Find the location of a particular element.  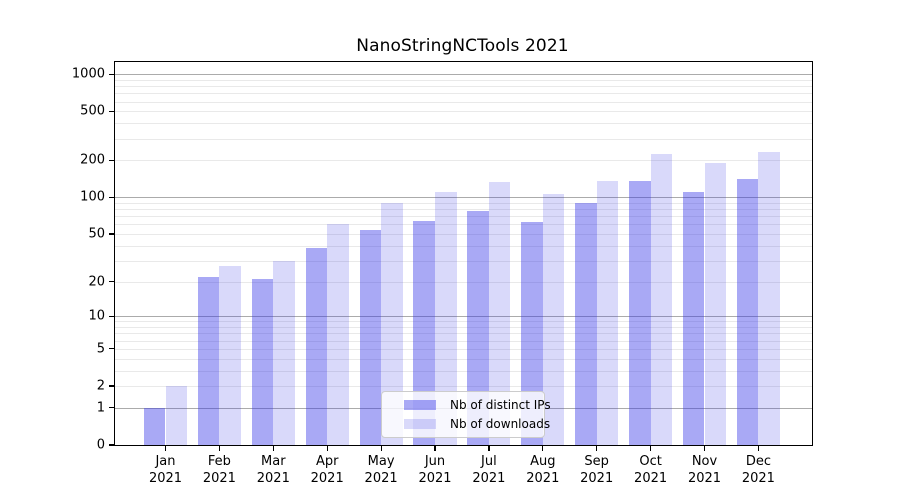

x-tick-label: Feb 2021 is located at coordinates (219, 470).